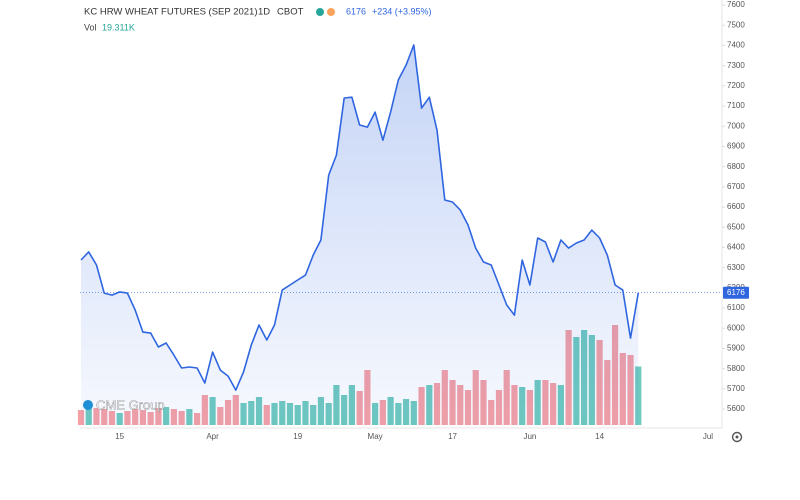 Image resolution: width=800 pixels, height=500 pixels. I want to click on y-tick-label: 7600, so click(736, 4).